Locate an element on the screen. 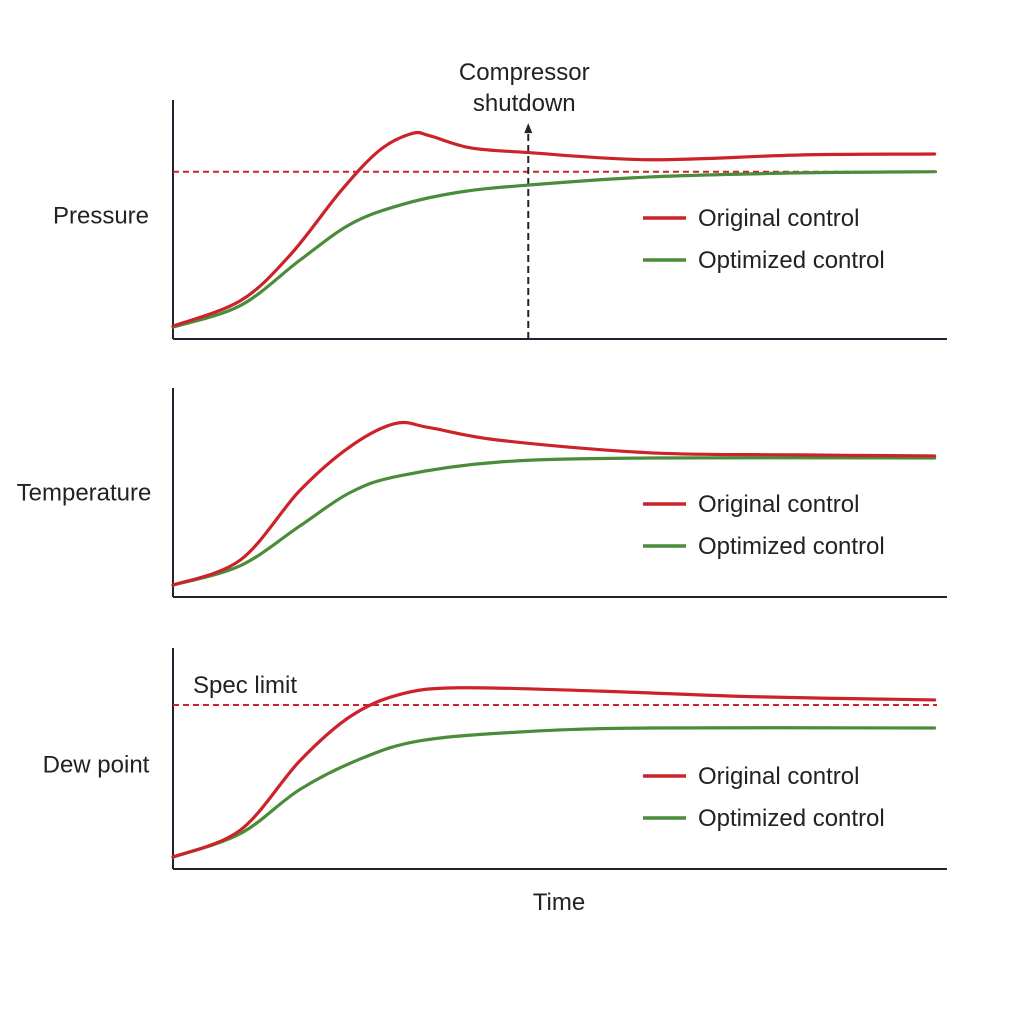 Image resolution: width=1024 pixels, height=1024 pixels. reference-line-label: Spec limit is located at coordinates (245, 685).